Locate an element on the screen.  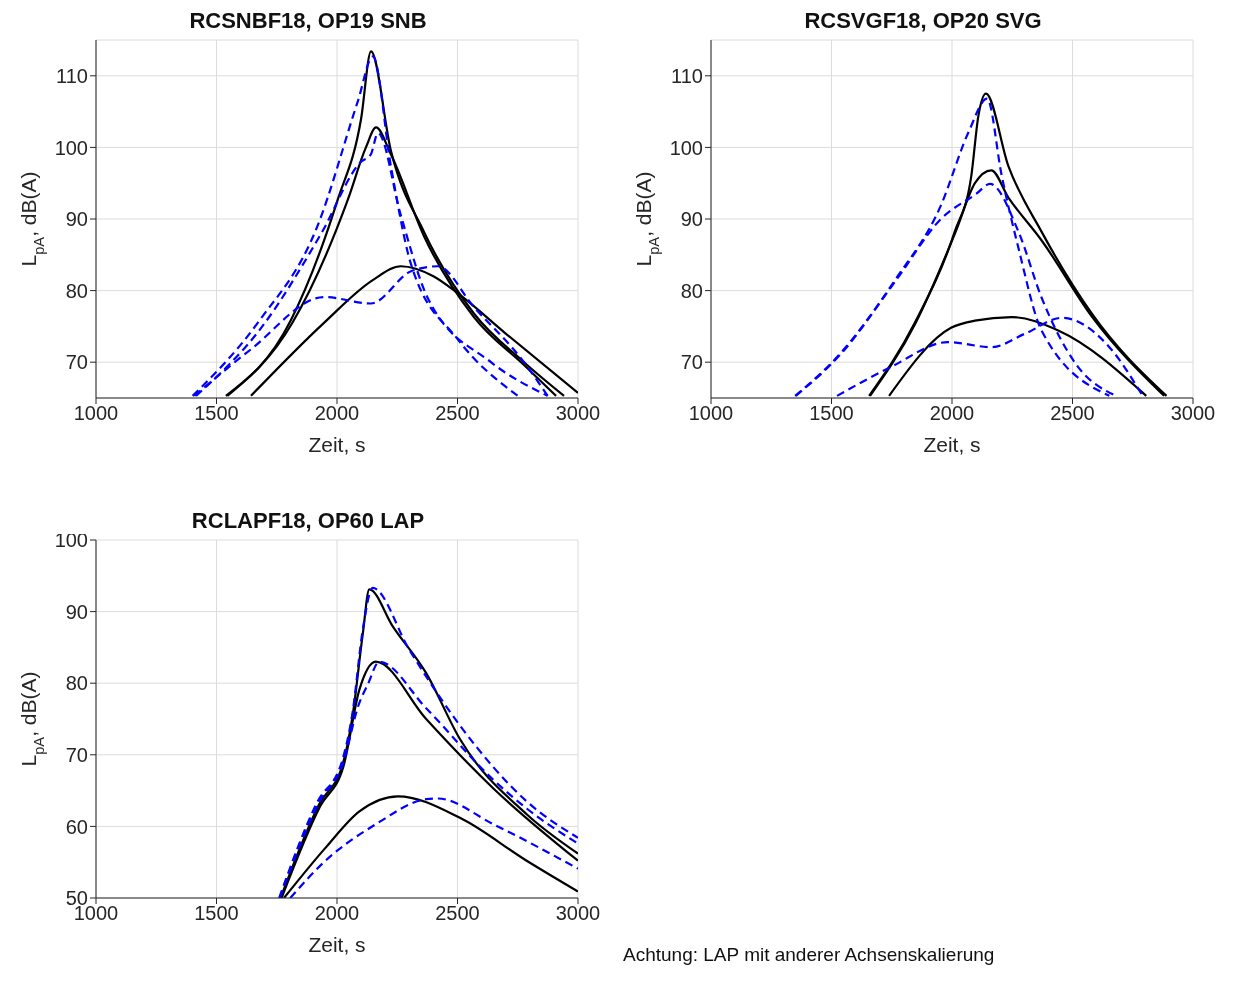
text: Achtung: LAP mit anderer Achsenskalierung is located at coordinates (809, 955).